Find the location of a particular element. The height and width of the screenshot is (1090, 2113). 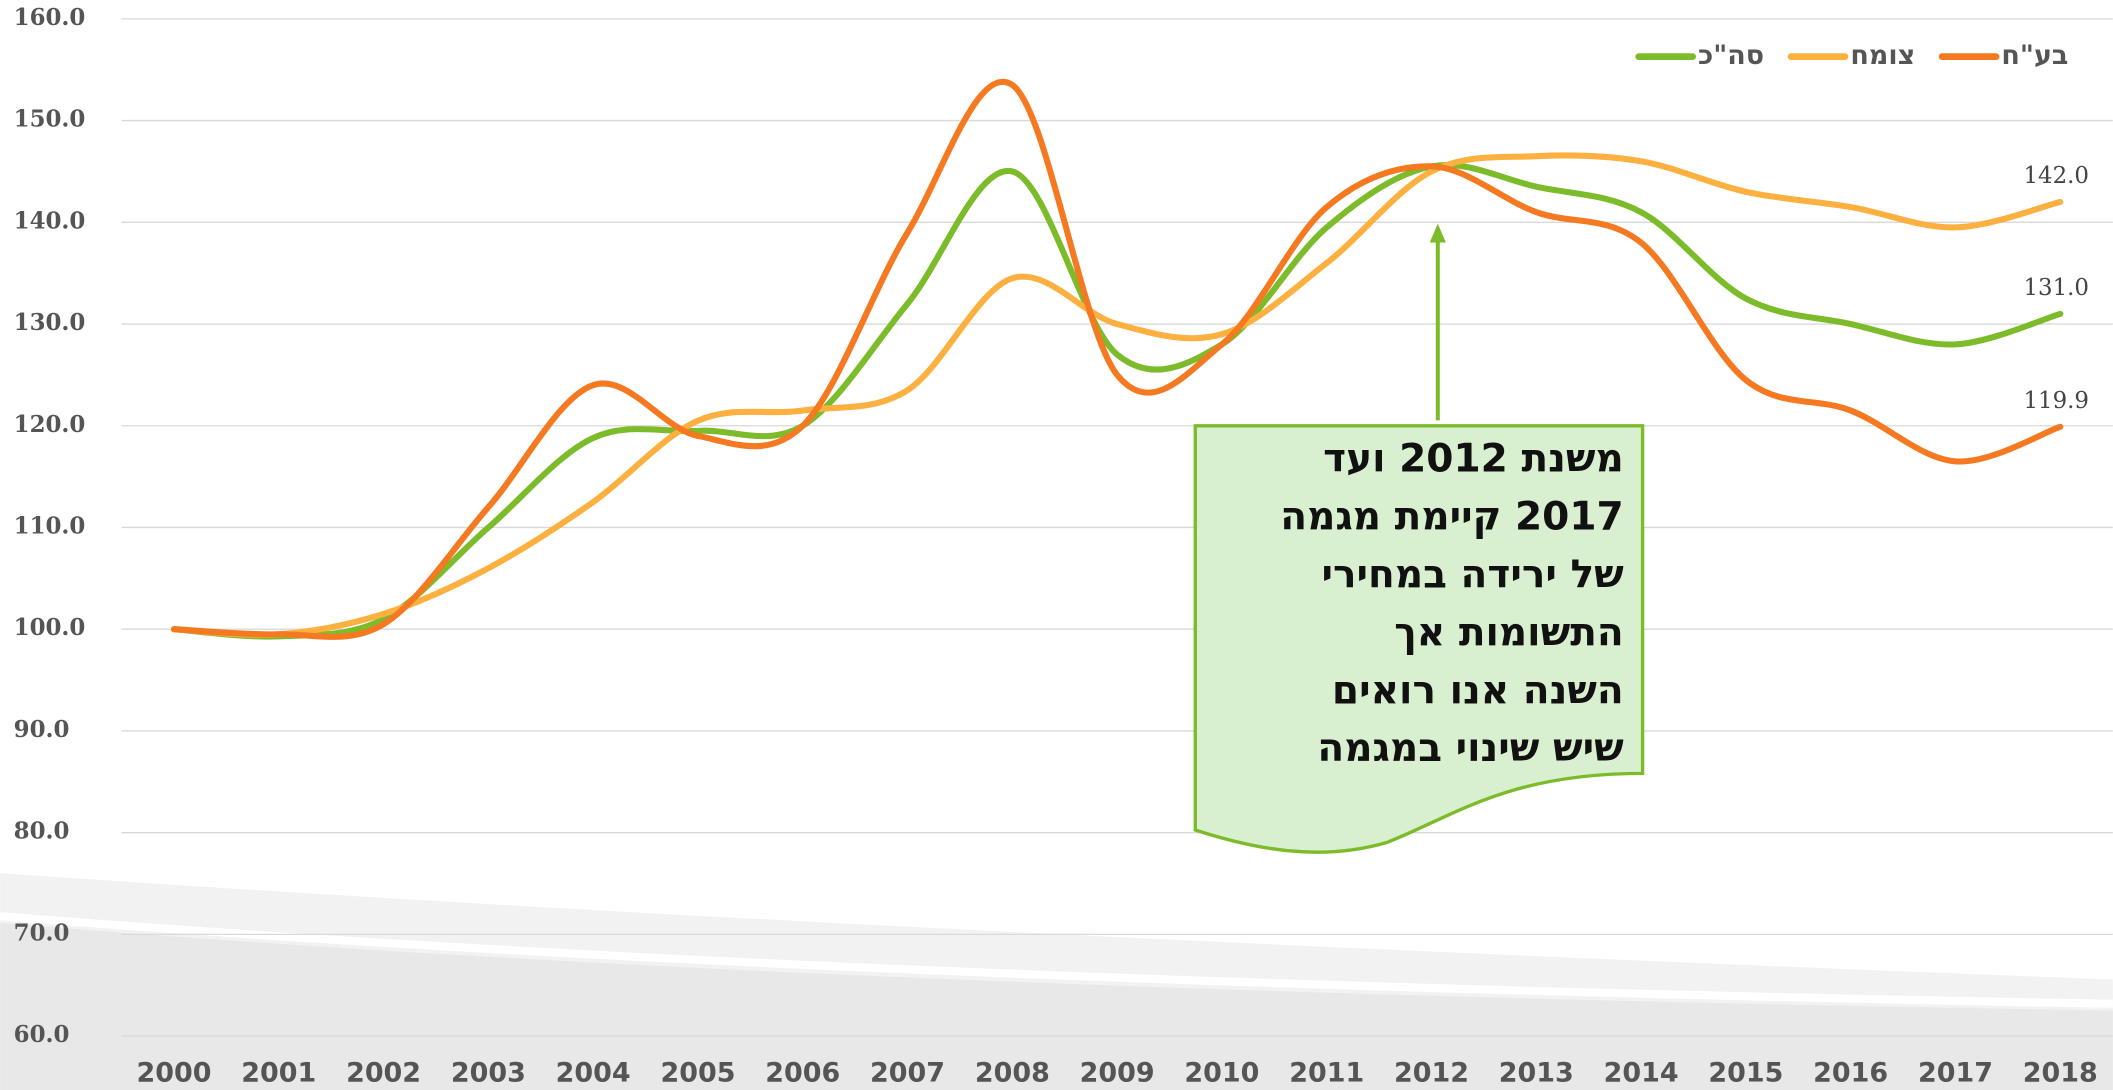

x-tick-label: 2004 is located at coordinates (593, 1072).